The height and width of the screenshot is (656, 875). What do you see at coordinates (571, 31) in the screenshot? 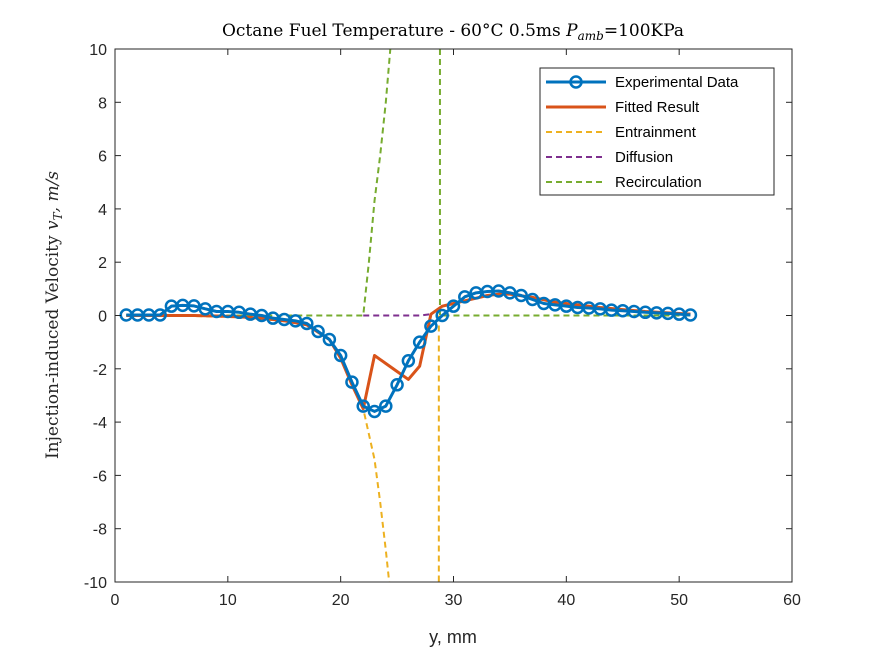
I see `title-p-symbol: P` at bounding box center [571, 31].